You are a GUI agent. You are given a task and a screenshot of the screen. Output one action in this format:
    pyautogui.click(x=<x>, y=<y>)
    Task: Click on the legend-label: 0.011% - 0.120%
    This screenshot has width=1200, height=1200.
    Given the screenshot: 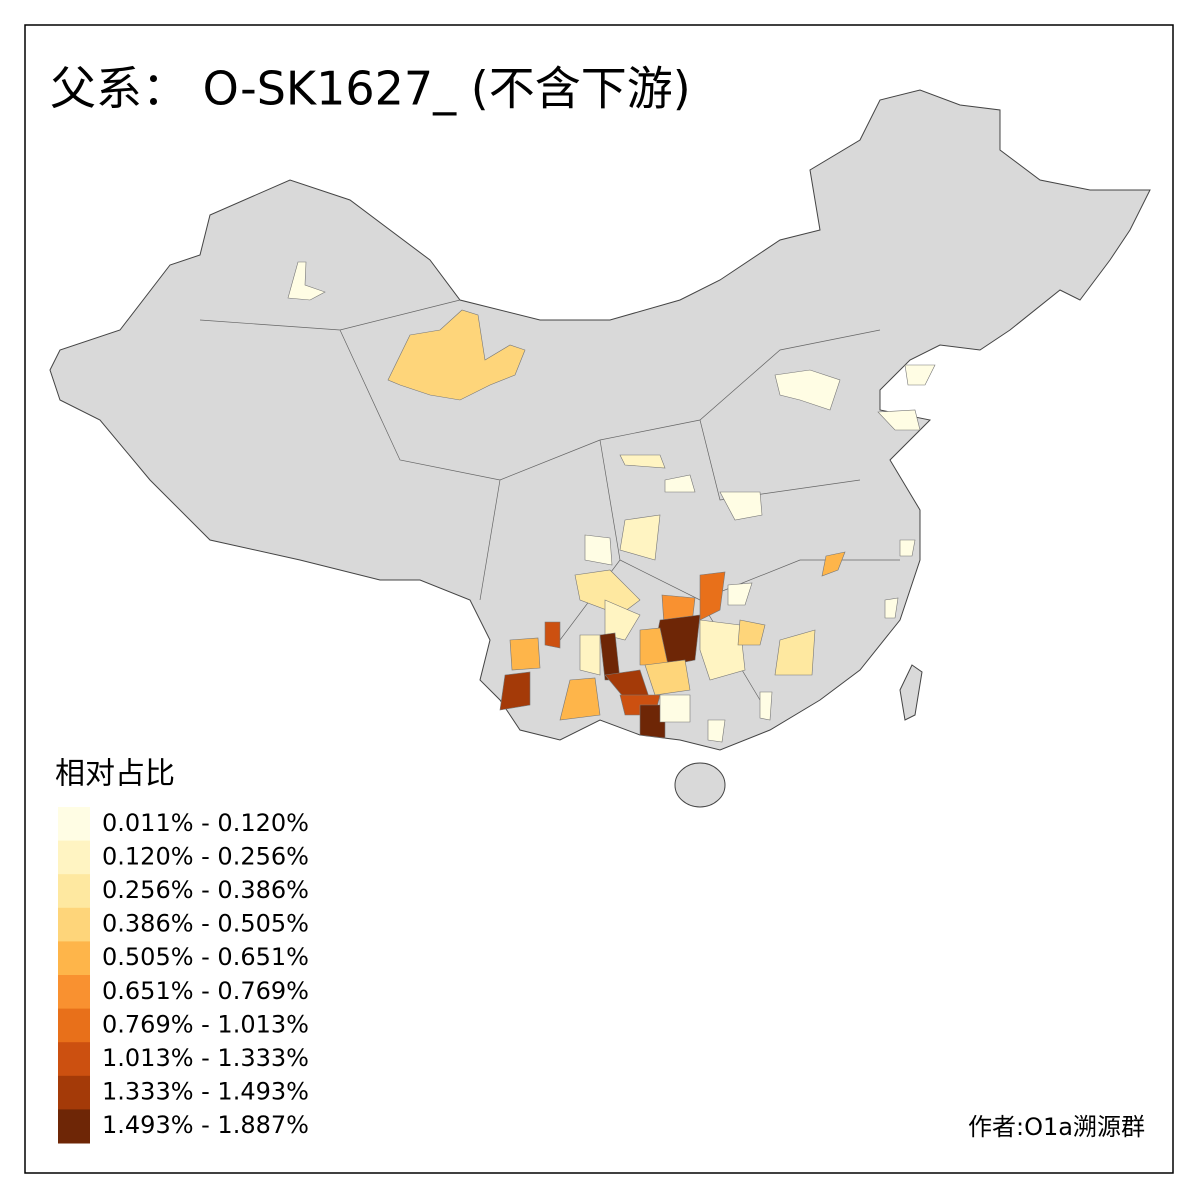 What is the action you would take?
    pyautogui.click(x=205, y=823)
    